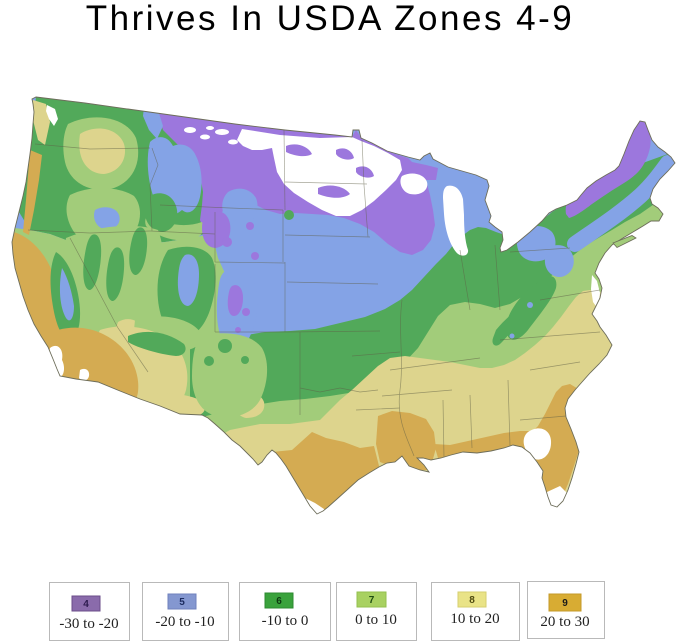 Image resolution: width=679 pixels, height=643 pixels. Describe the element at coordinates (564, 622) in the screenshot. I see `svg-text: 20 to 30` at that location.